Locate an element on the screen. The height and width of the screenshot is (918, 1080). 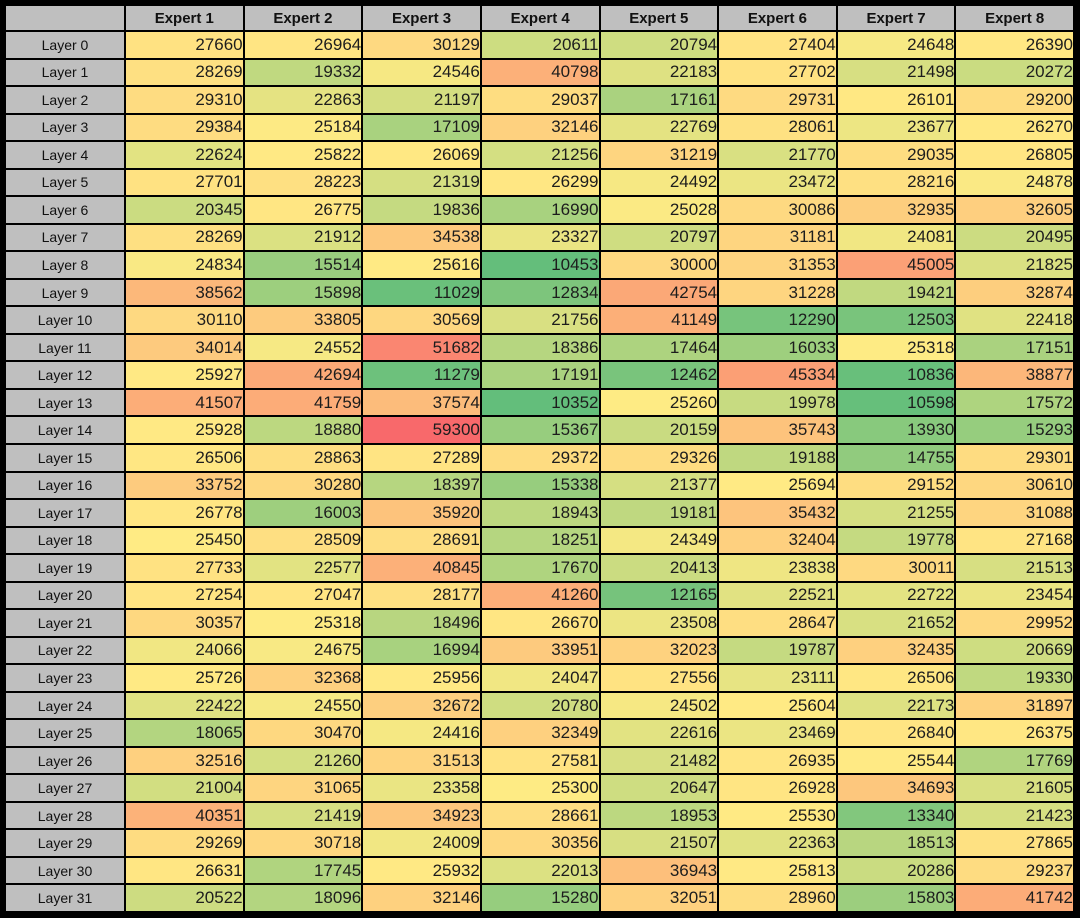
heatmap-cell: 21260 is located at coordinates (303, 760).